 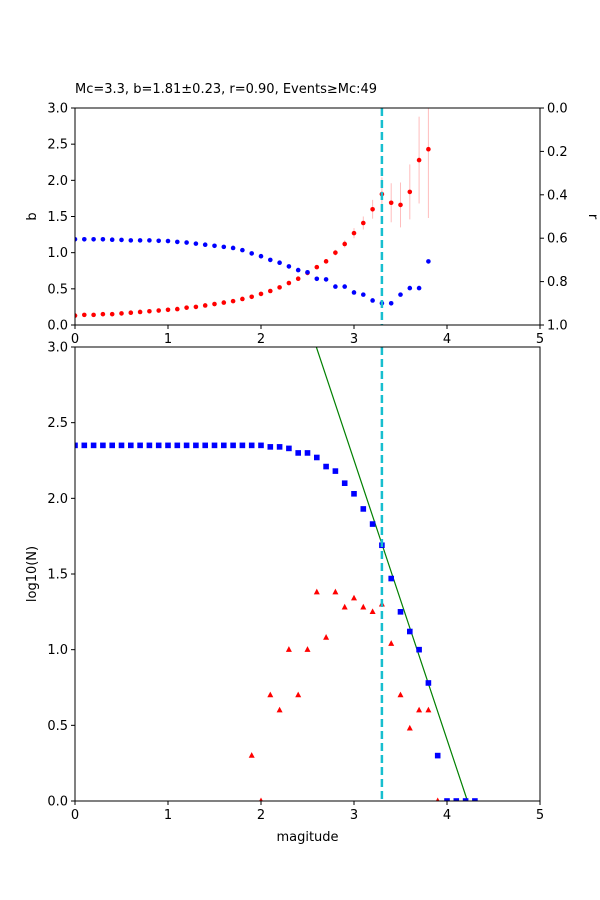 What do you see at coordinates (57, 499) in the screenshot?
I see `bottom-ytick-label: 2.0` at bounding box center [57, 499].